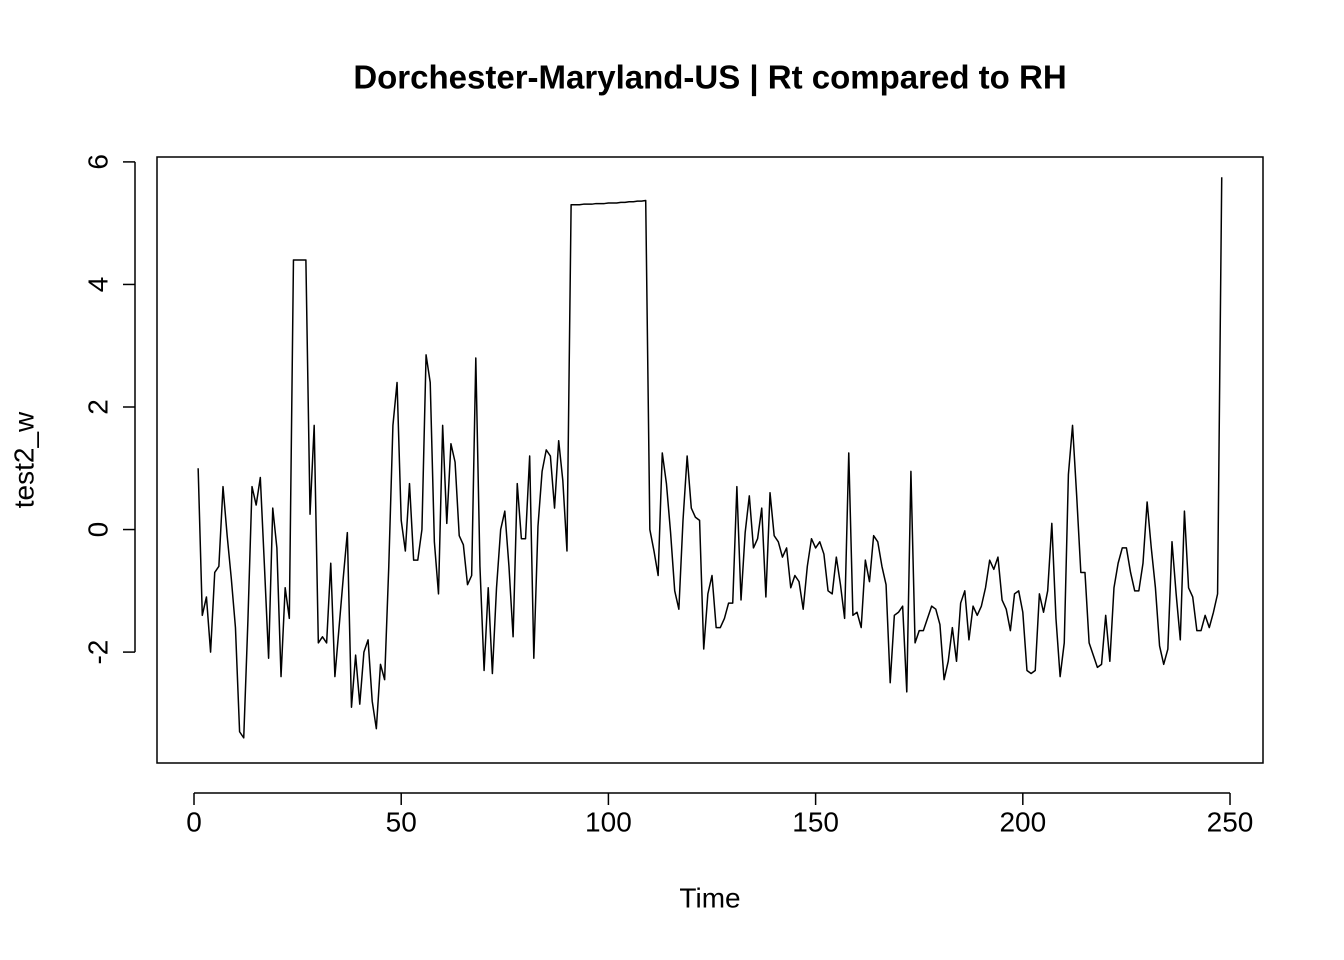 The image size is (1344, 960). I want to click on x-tick-label: 50, so click(401, 821).